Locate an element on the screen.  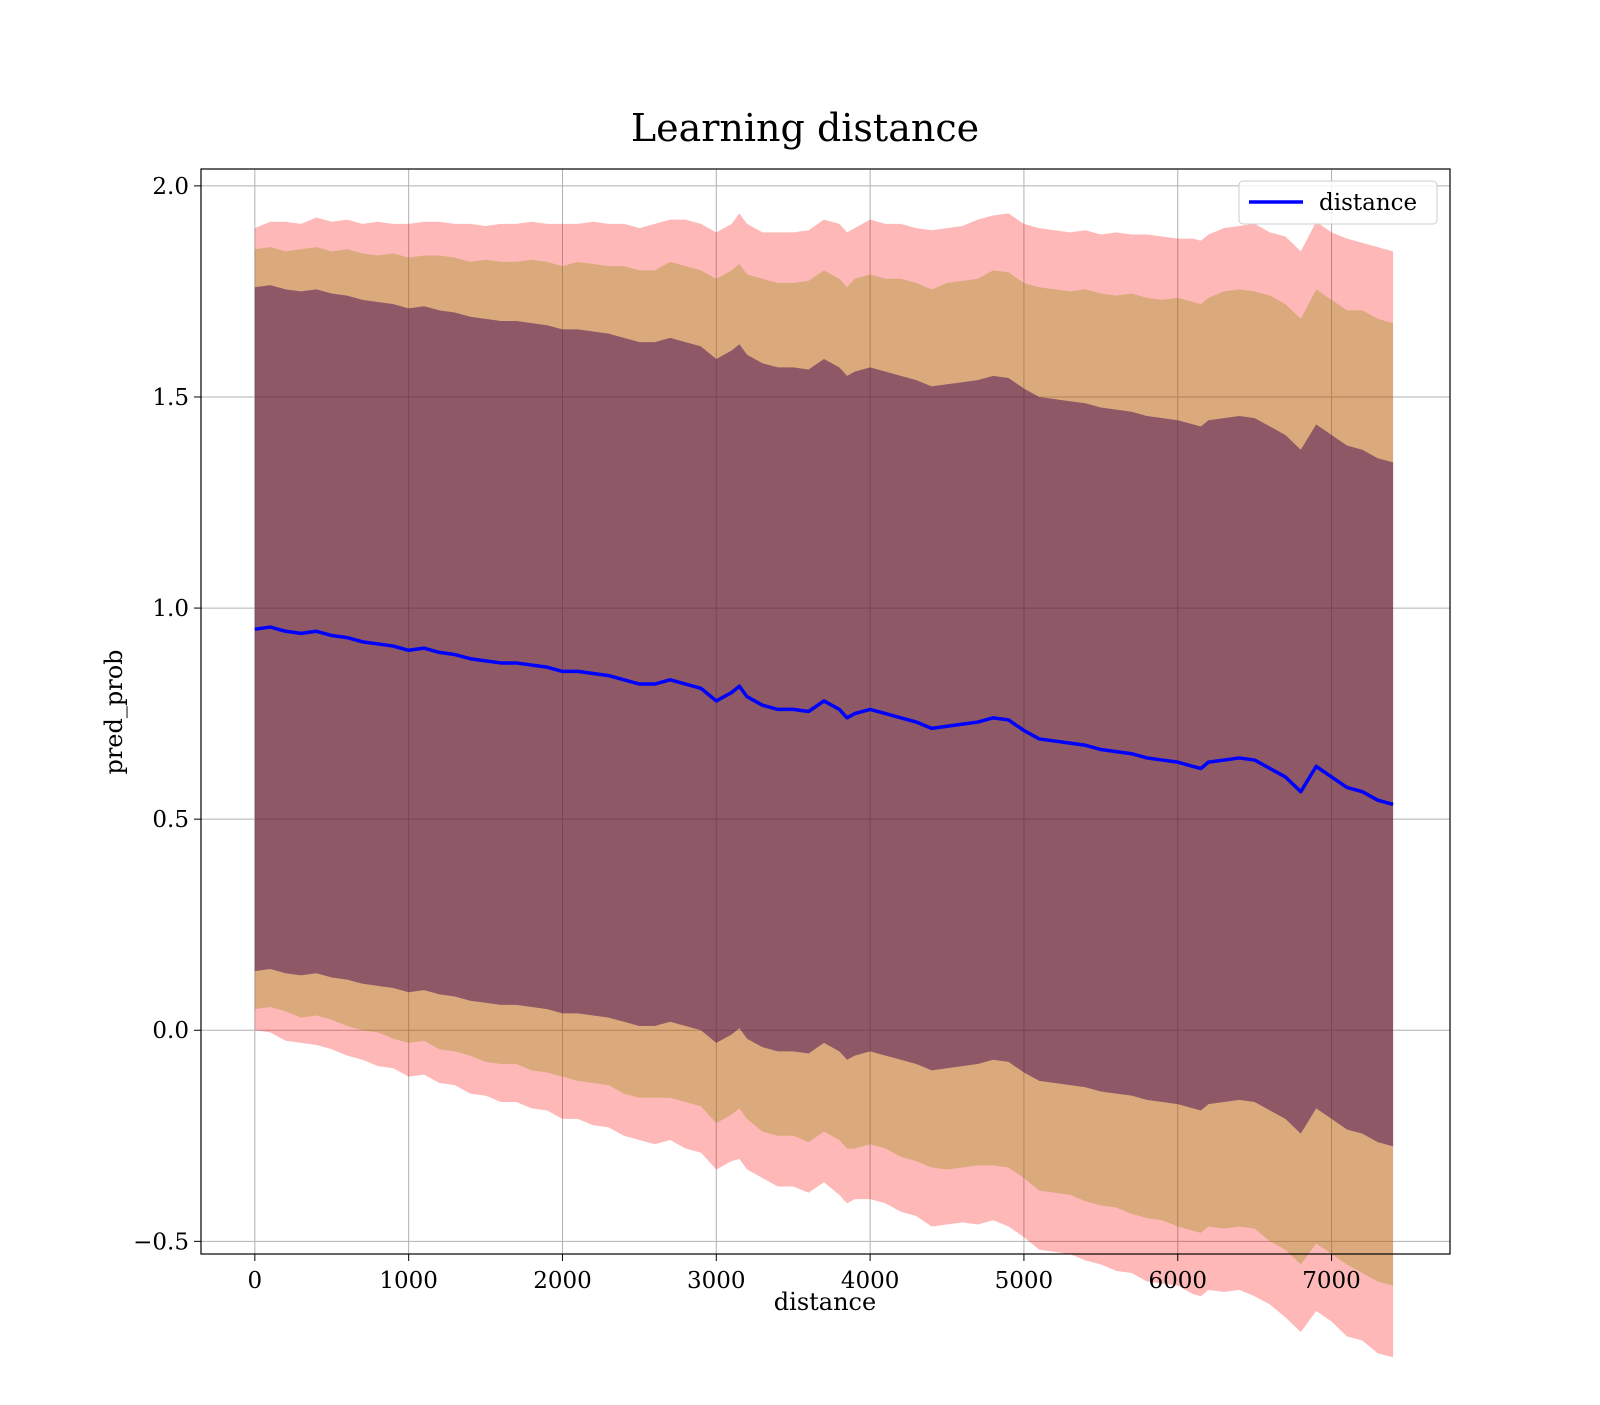
legend-box is located at coordinates (1338, 202).